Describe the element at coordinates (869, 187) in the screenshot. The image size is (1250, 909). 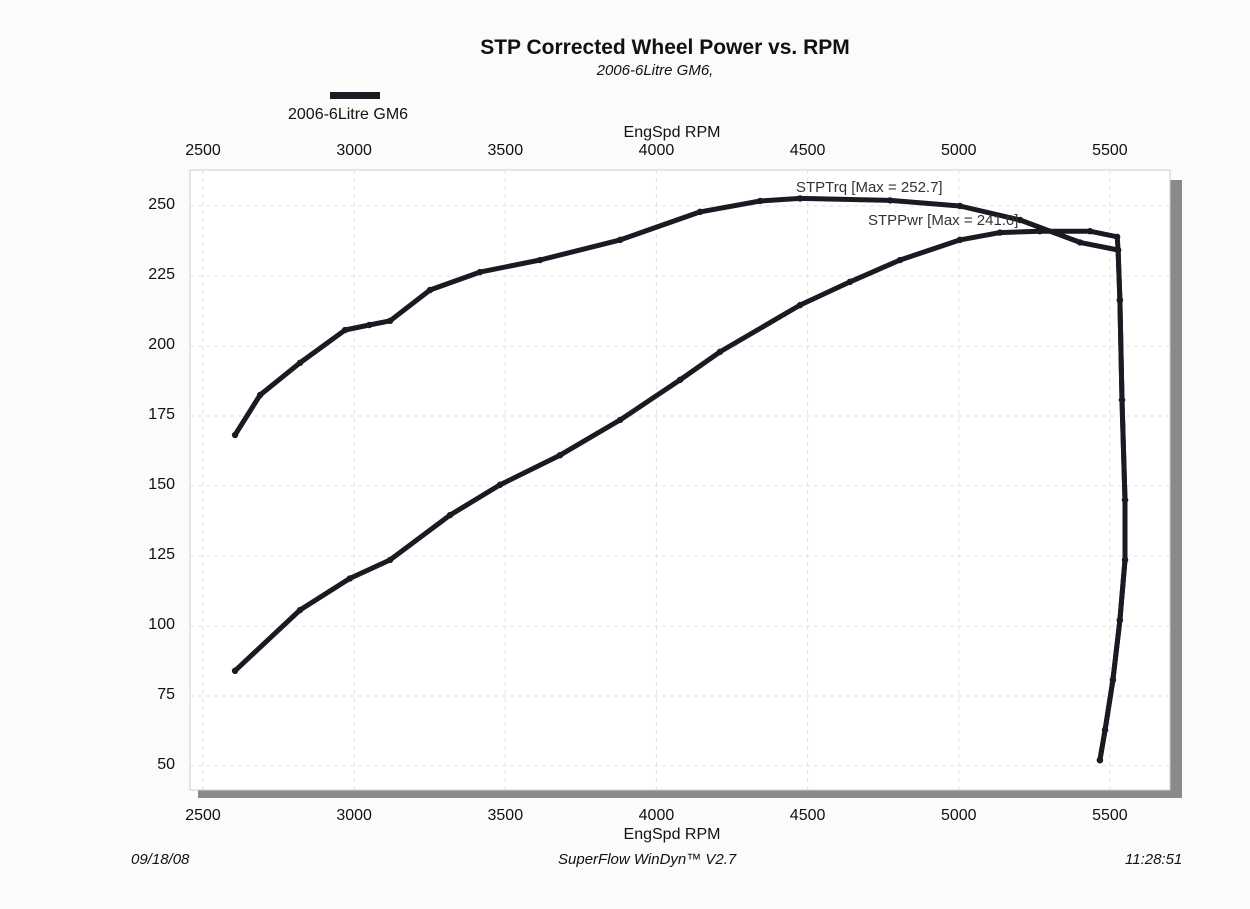
I see `torque-max-annotation: STPTrq [Max = 252.7]` at that location.